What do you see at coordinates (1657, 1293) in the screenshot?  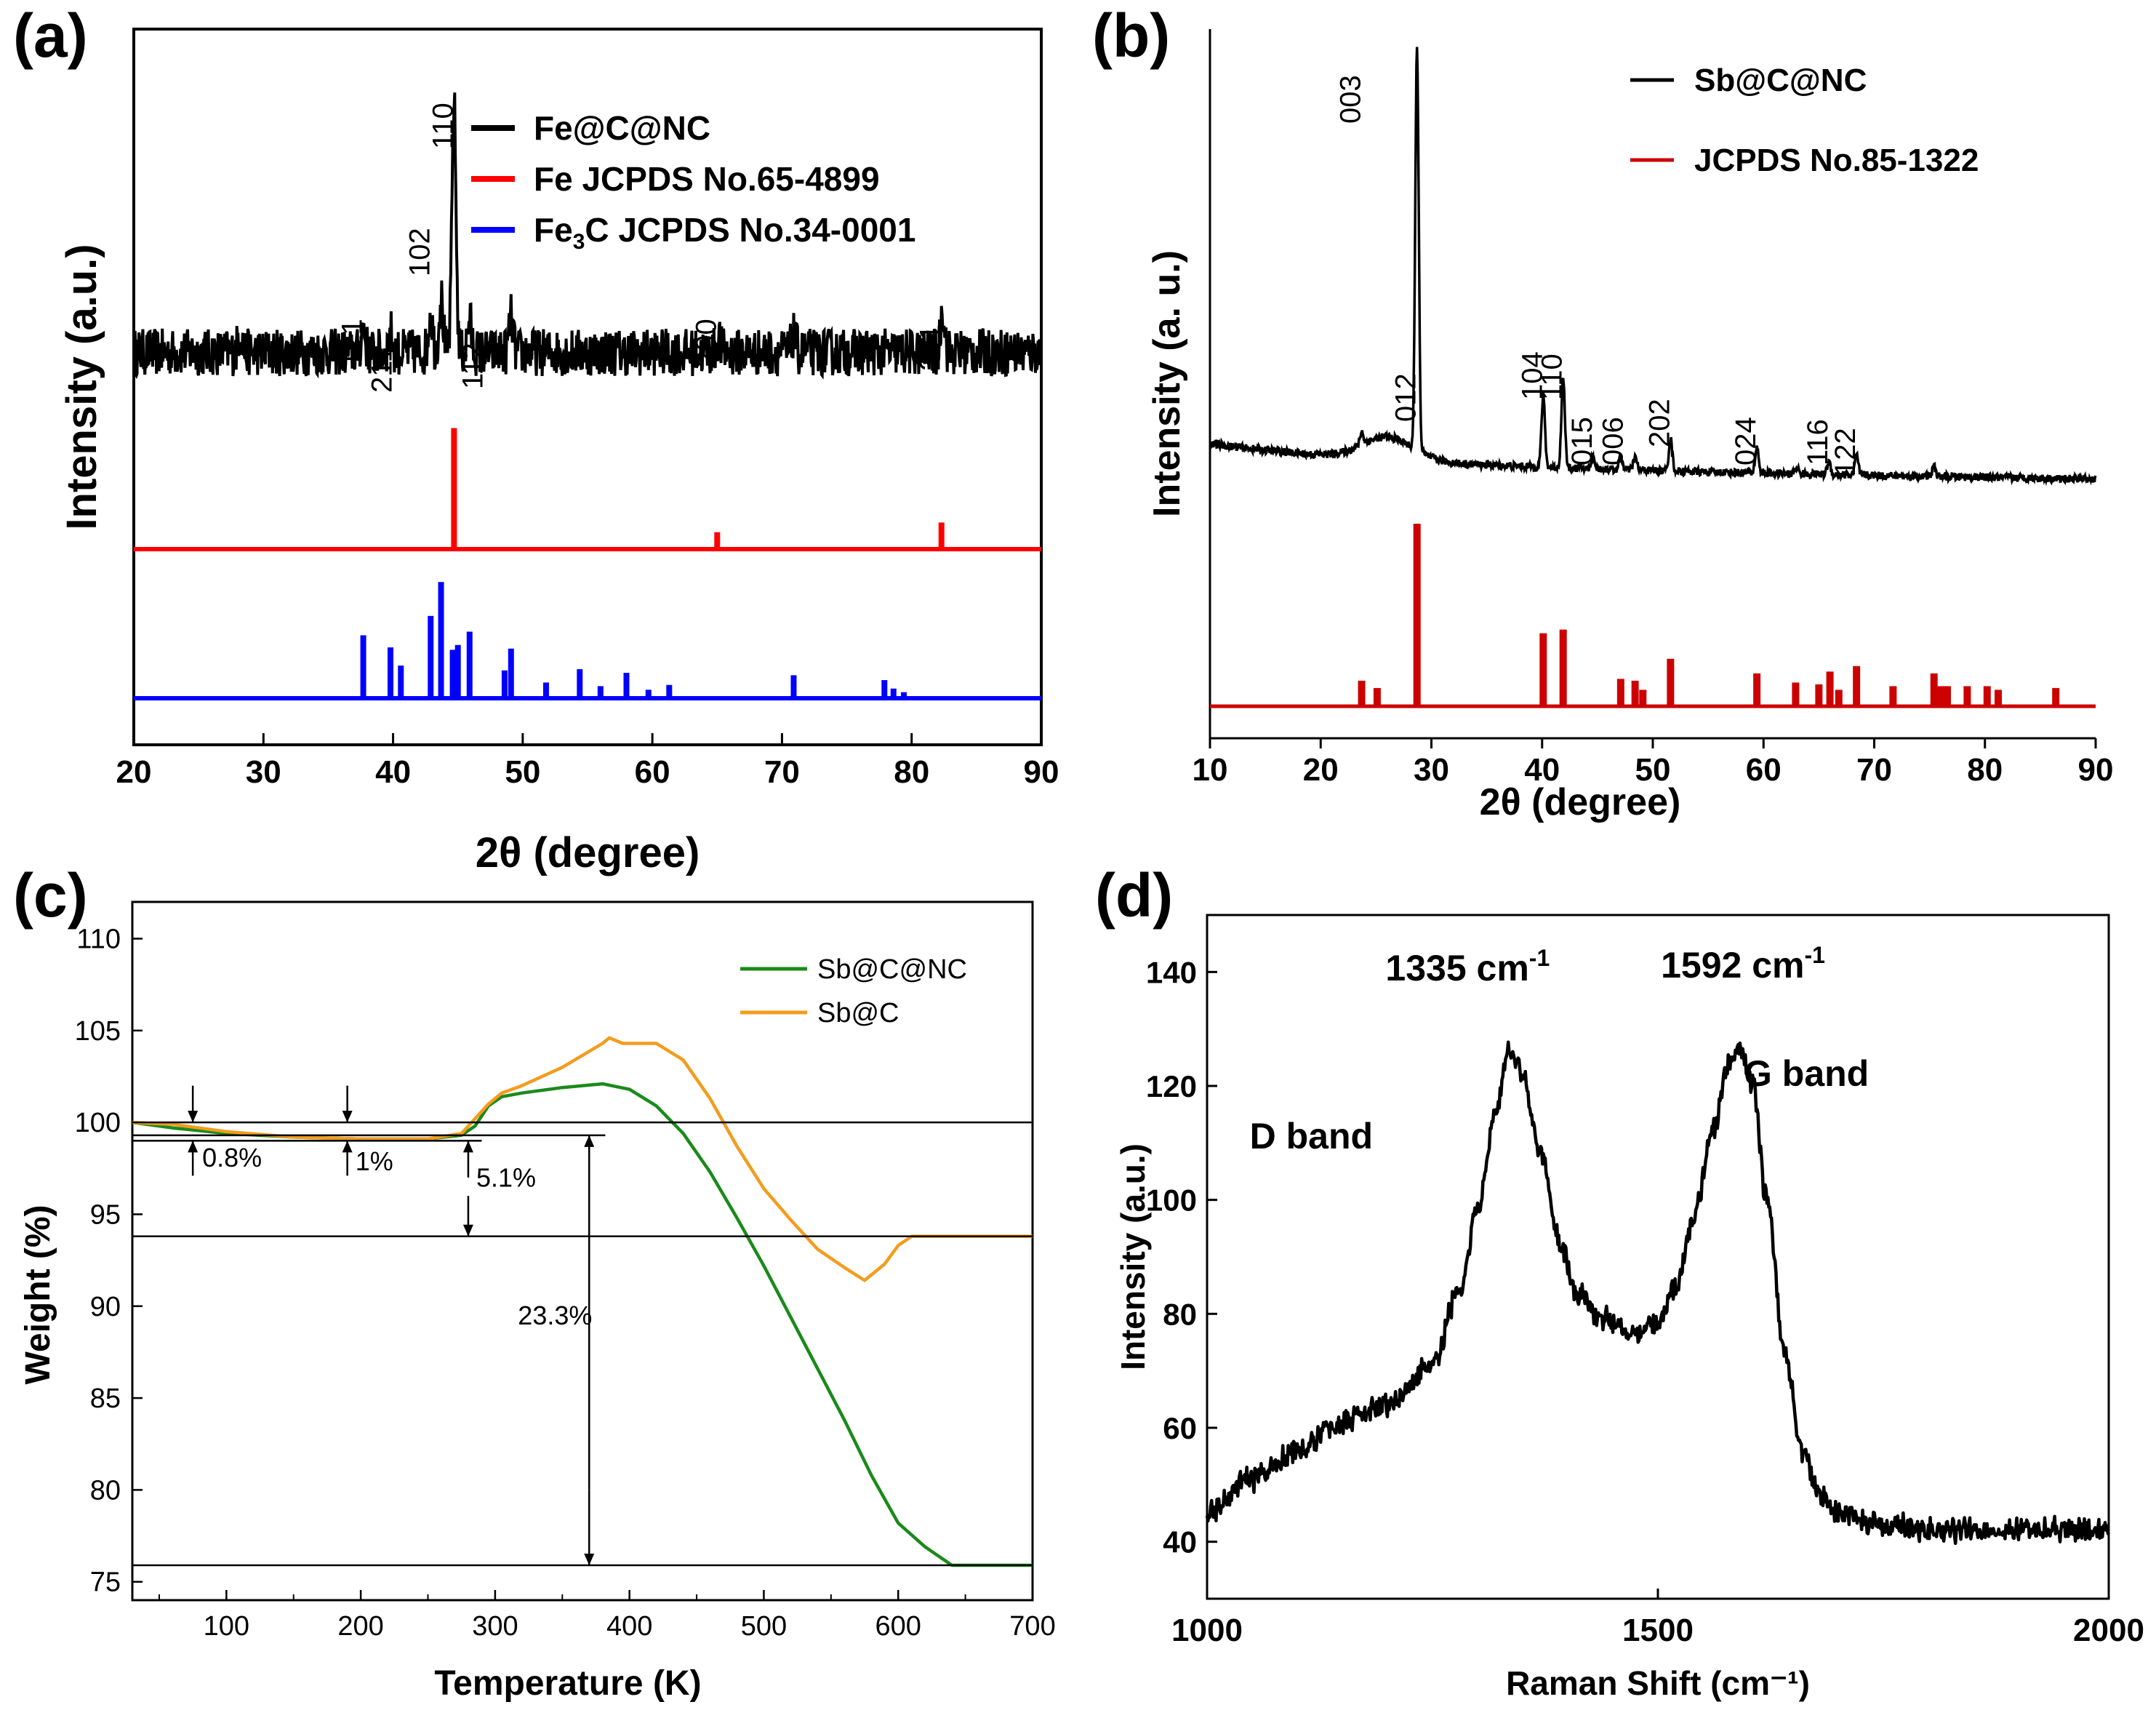 I see `raman-spectrum-line` at bounding box center [1657, 1293].